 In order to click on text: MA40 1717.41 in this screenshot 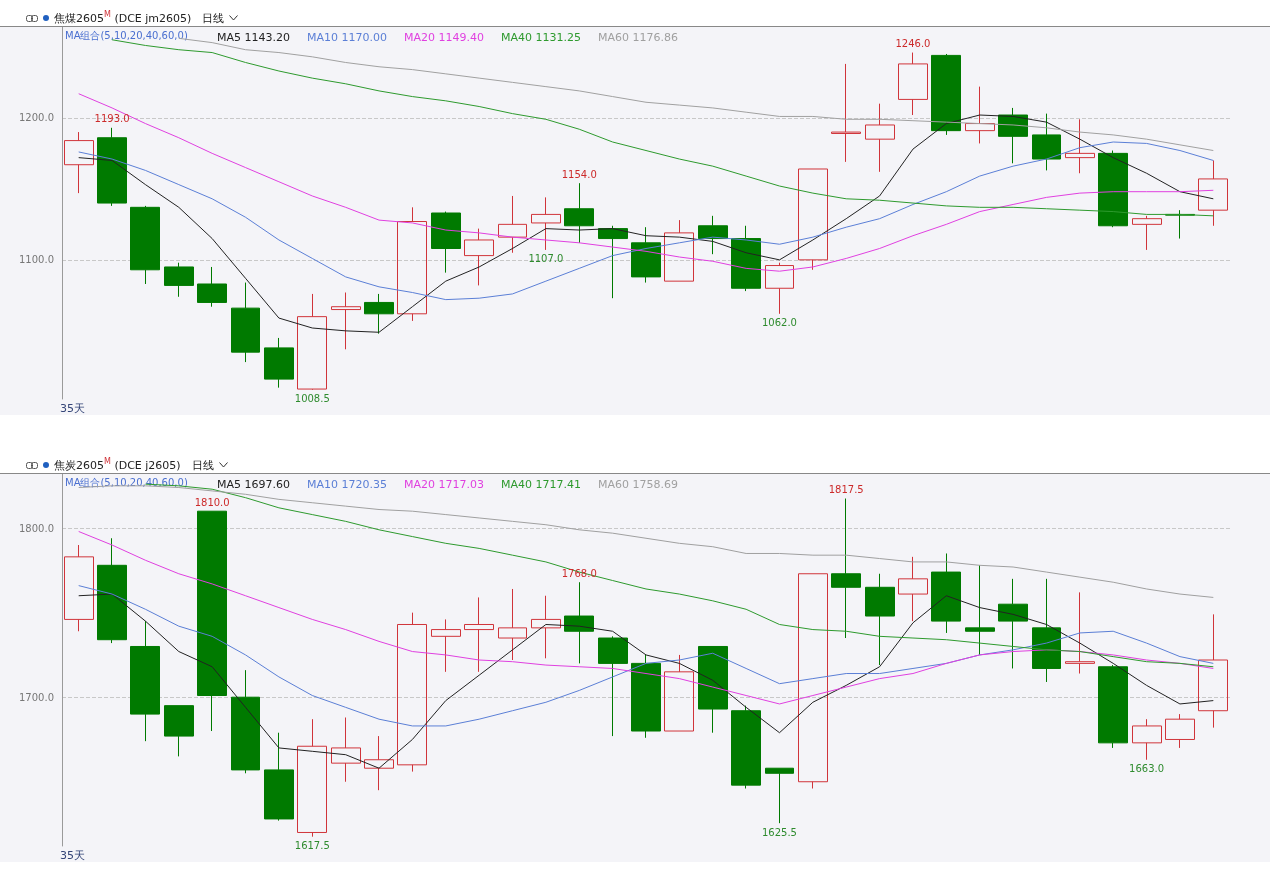, I will do `click(540, 484)`.